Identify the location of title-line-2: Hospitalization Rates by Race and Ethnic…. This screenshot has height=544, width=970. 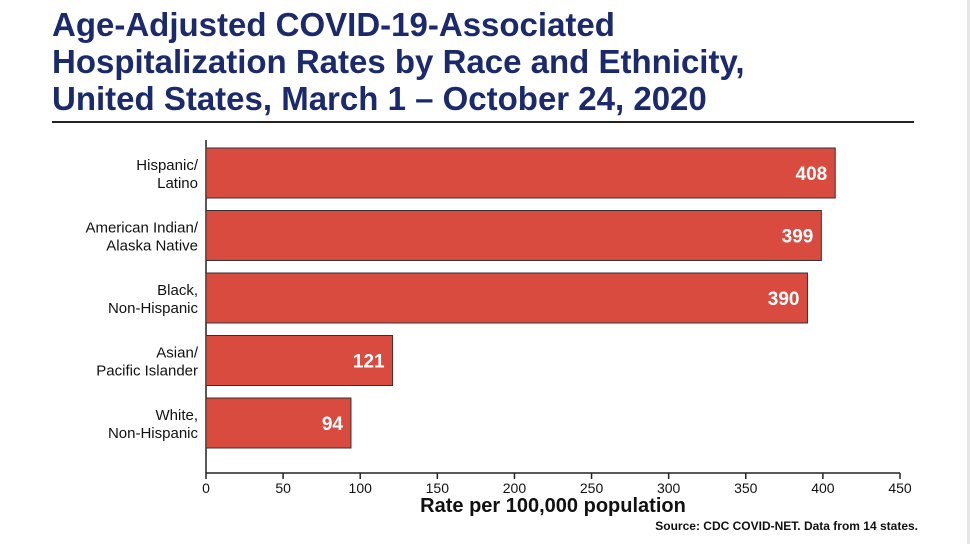
(398, 61).